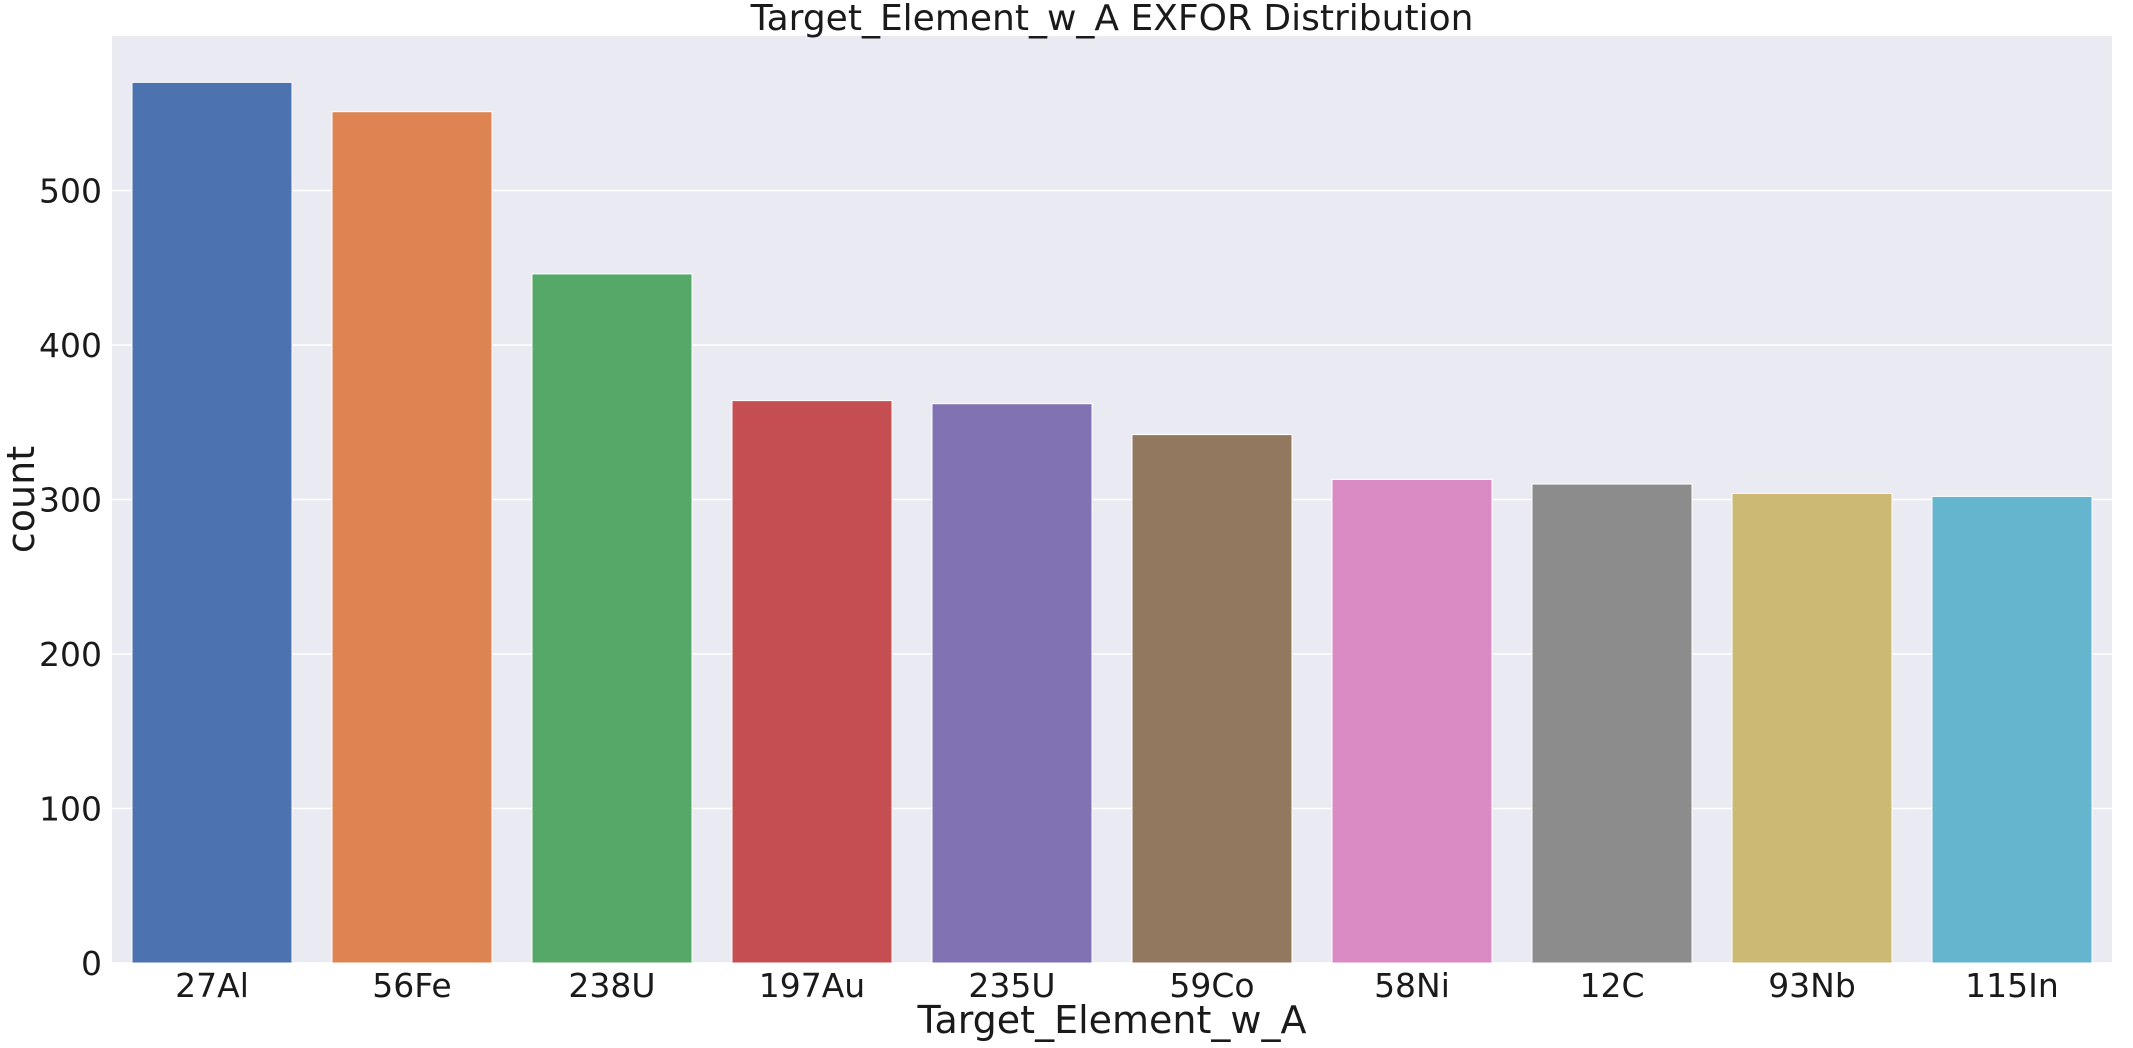 The width and height of the screenshot is (2133, 1048). What do you see at coordinates (2012, 985) in the screenshot?
I see `x-tick-label: 115In` at bounding box center [2012, 985].